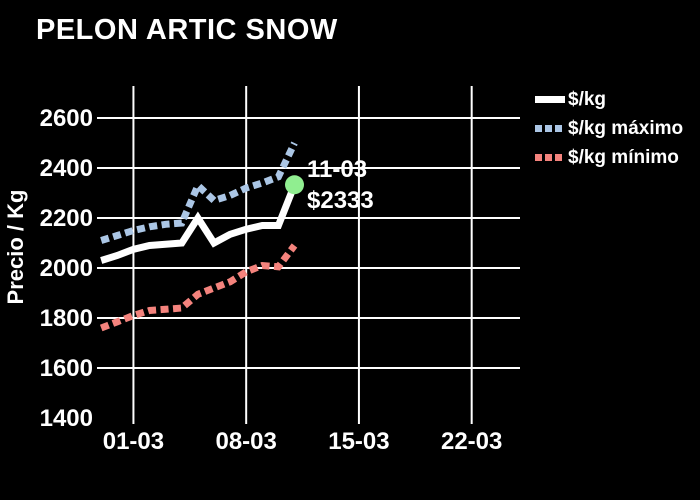  I want to click on y-tick-label: 2200, so click(66, 218).